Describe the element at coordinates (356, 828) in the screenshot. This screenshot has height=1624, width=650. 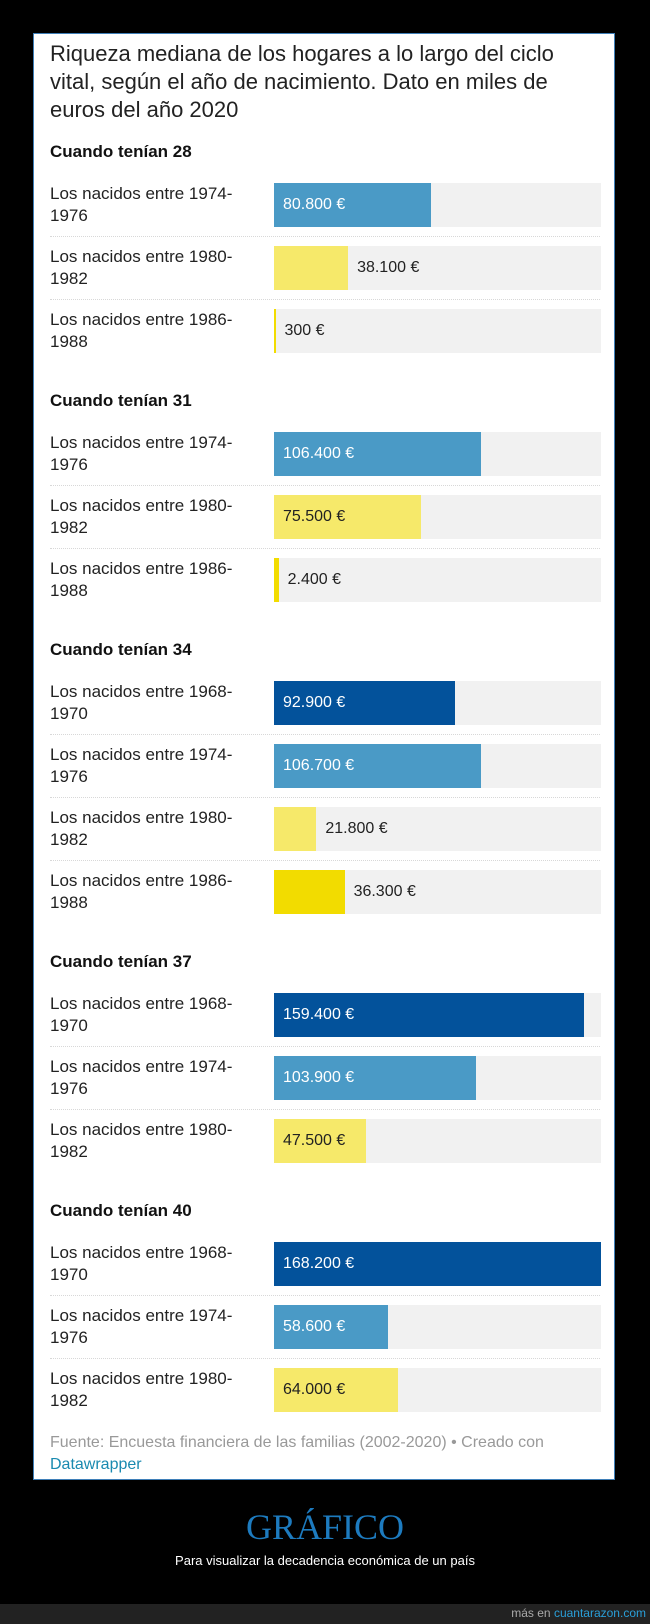
I see `value-label: 21.800 €` at that location.